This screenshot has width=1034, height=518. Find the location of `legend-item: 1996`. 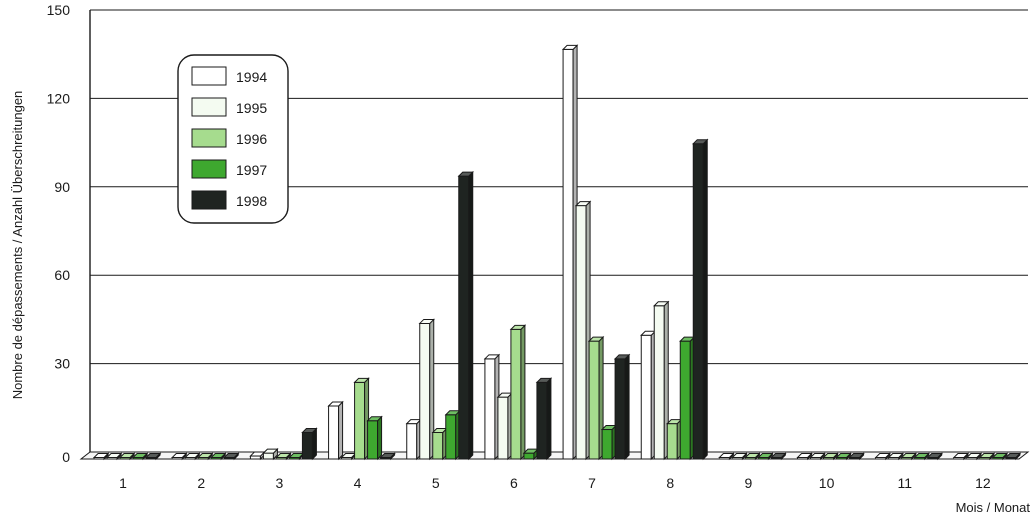

legend-item: 1996 is located at coordinates (229, 138).